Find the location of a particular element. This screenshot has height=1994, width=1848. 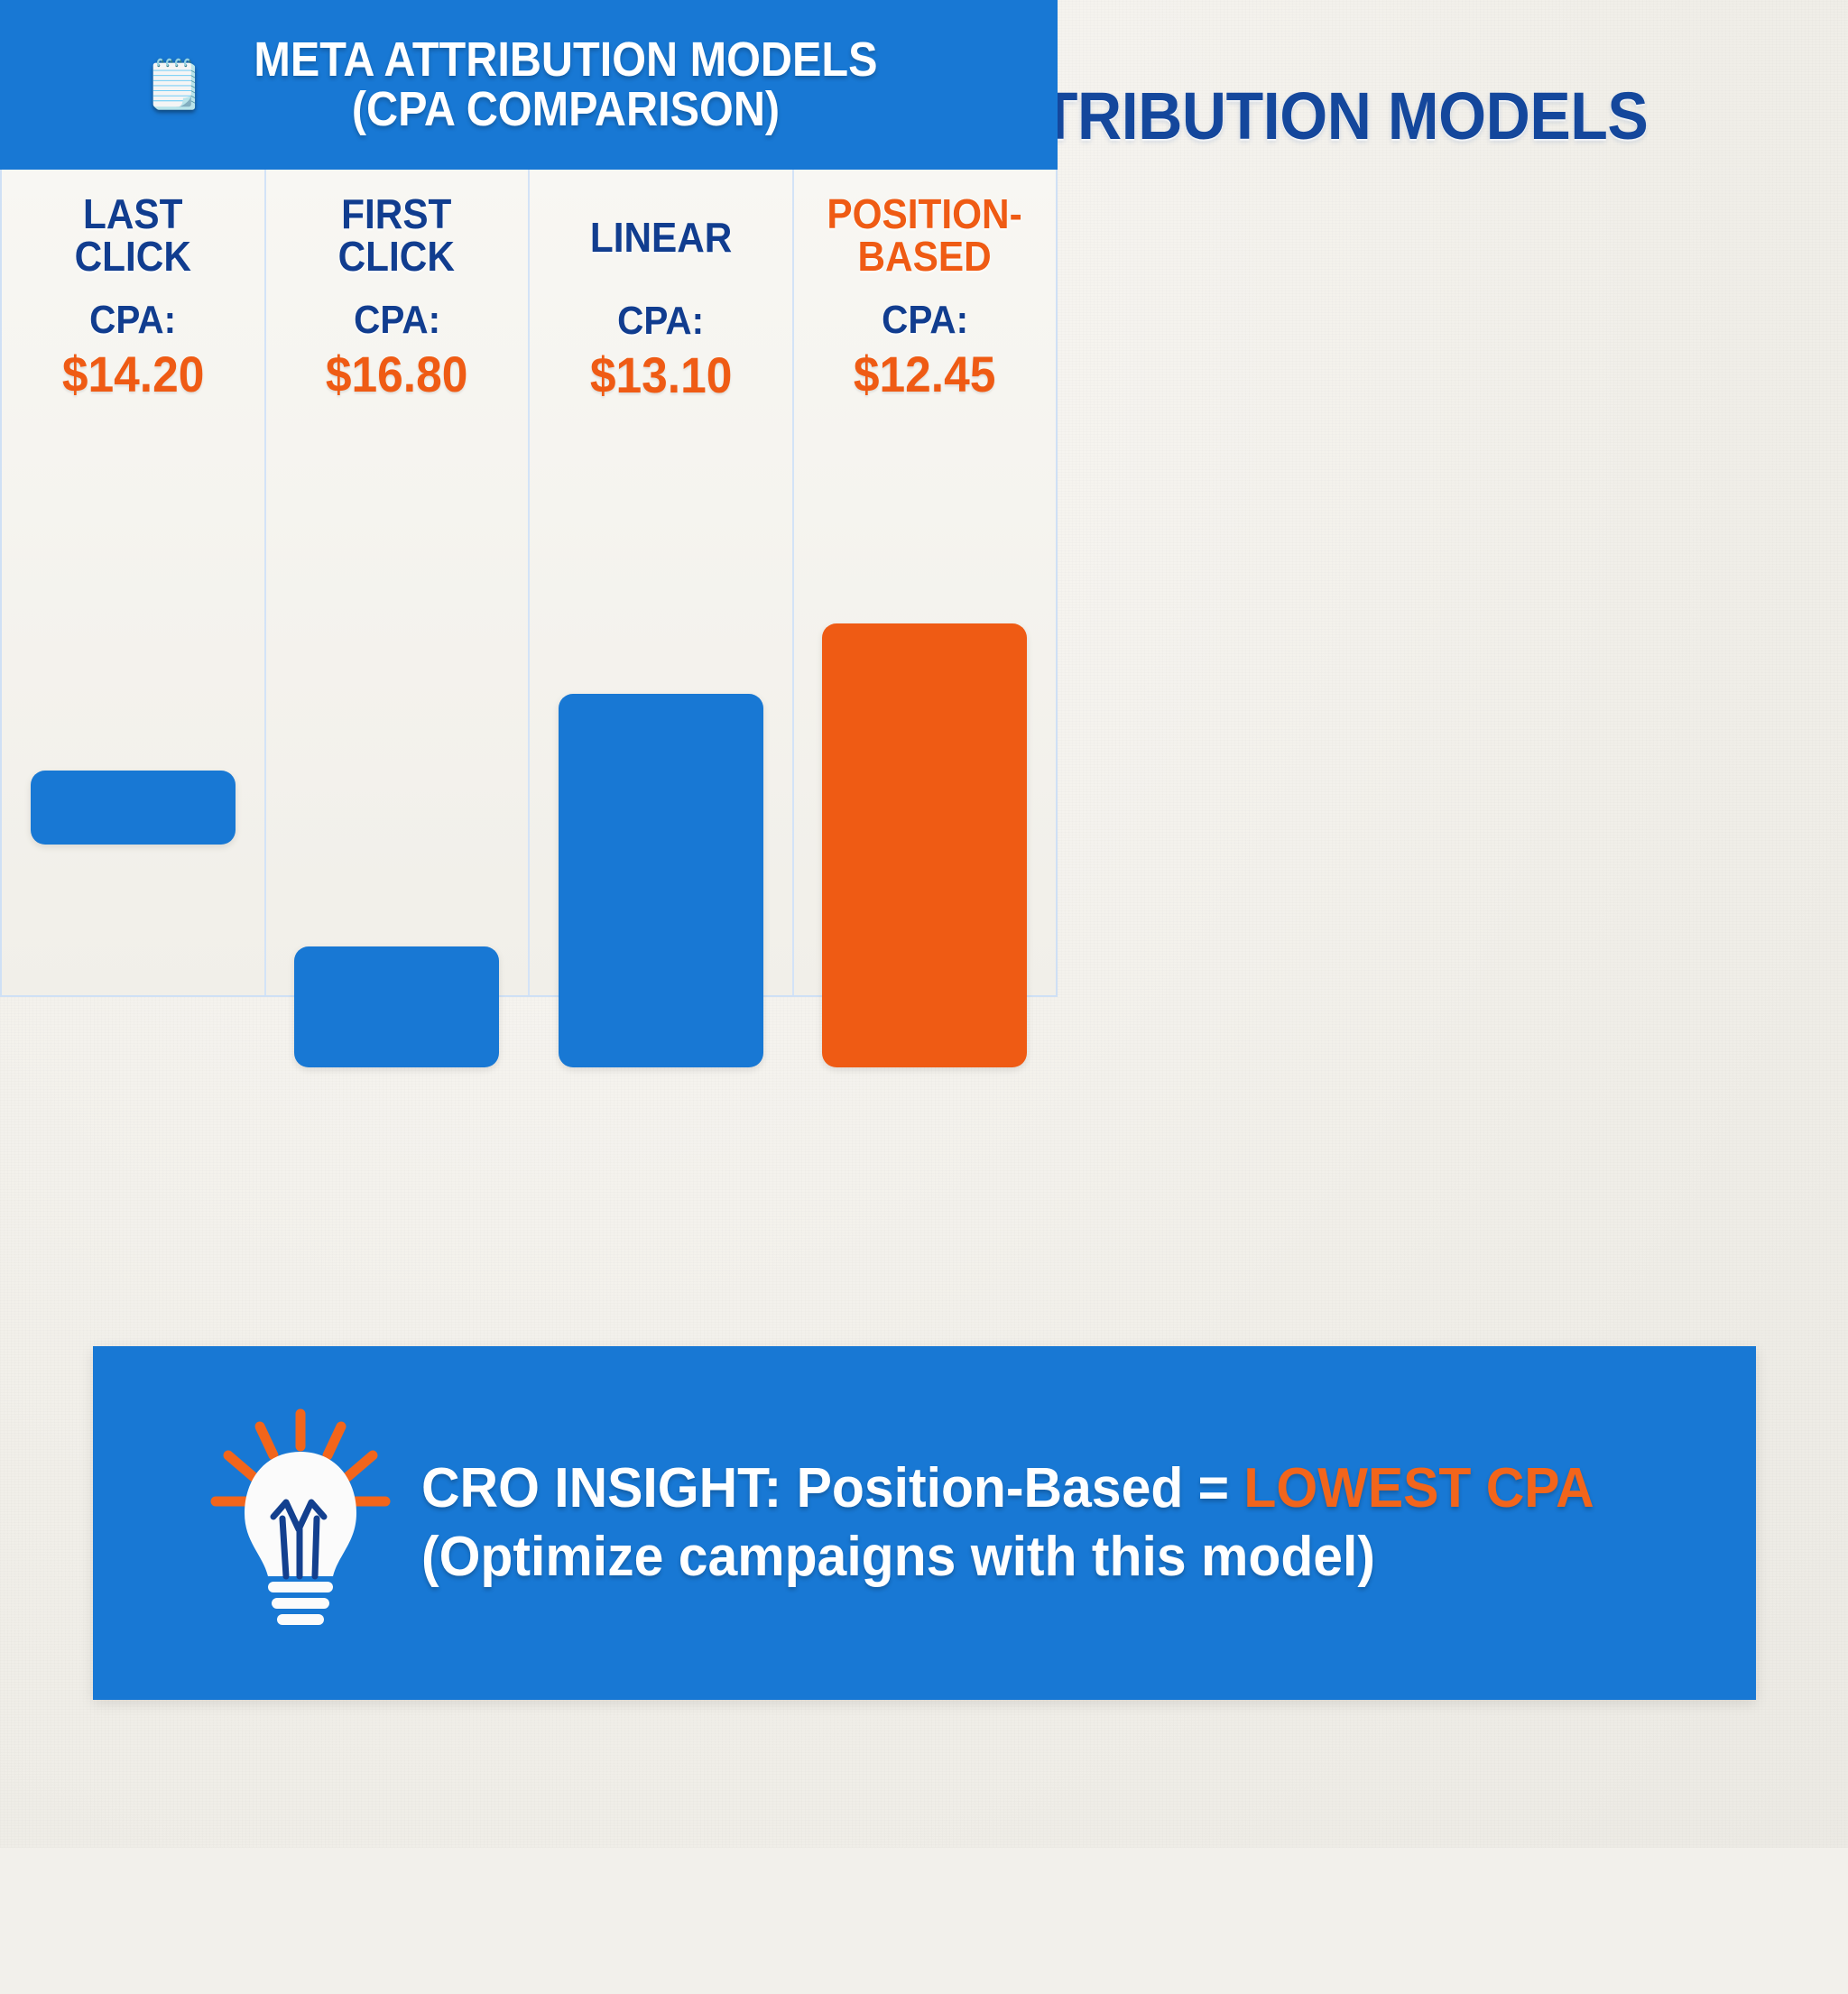

bar-first-click is located at coordinates (397, 1007).